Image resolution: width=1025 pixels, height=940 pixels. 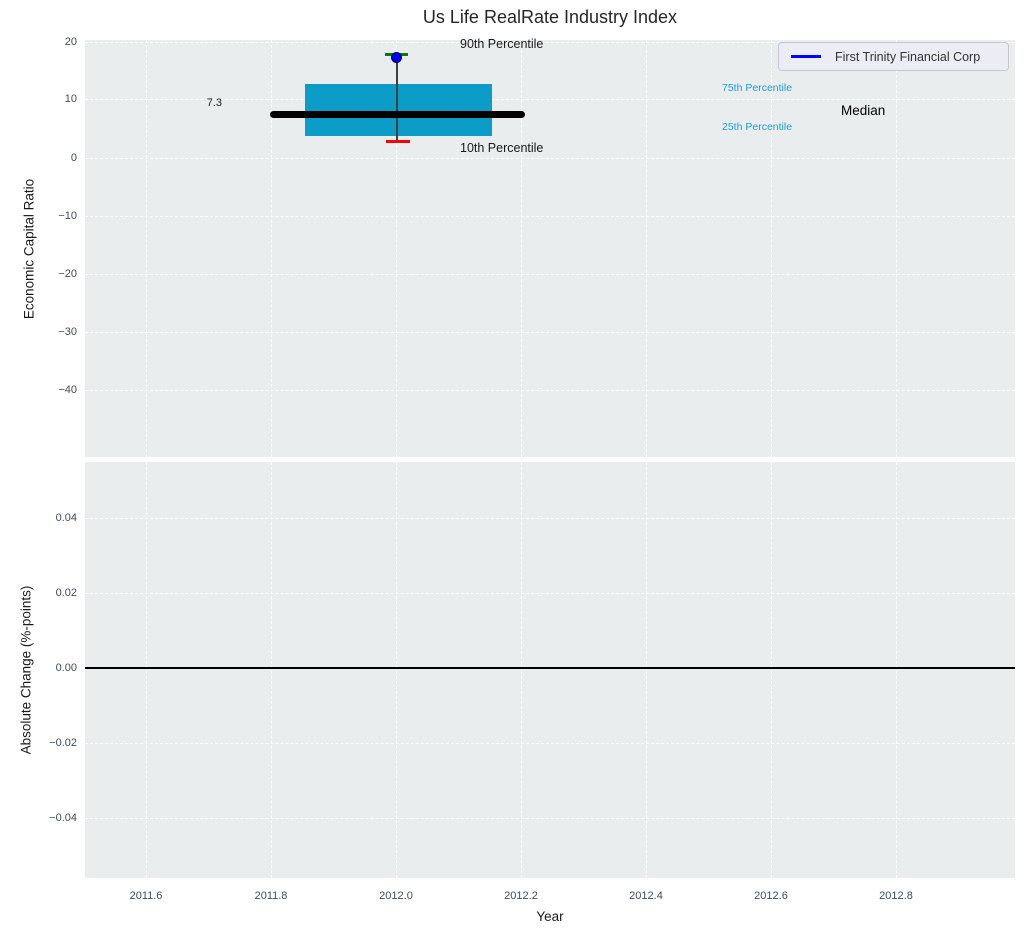 I want to click on ytick-label: 20, so click(x=70, y=42).